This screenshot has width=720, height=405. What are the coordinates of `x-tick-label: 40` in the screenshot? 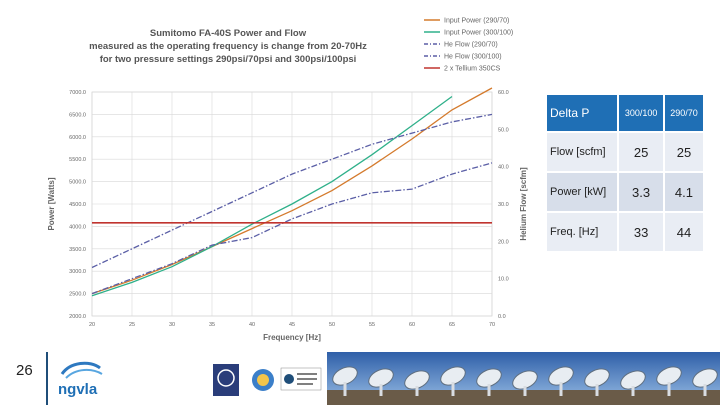 It's located at (252, 325).